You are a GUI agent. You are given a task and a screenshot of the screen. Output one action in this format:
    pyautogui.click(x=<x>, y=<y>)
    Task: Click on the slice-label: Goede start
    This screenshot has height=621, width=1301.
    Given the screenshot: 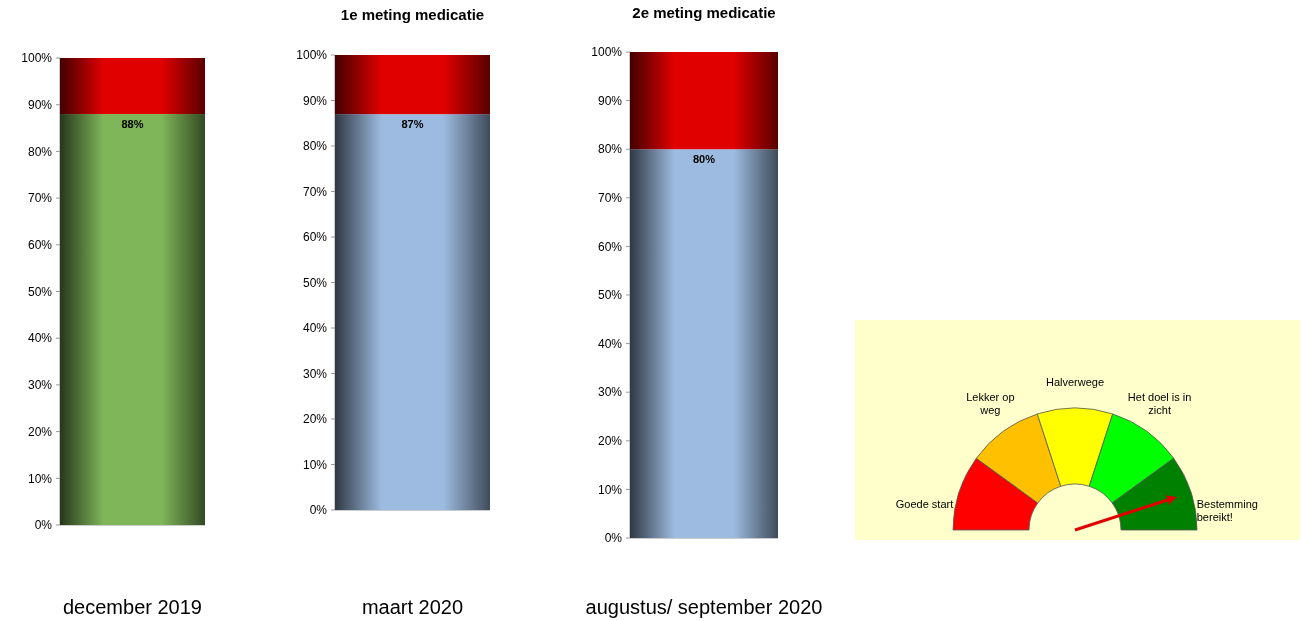 What is the action you would take?
    pyautogui.click(x=924, y=503)
    